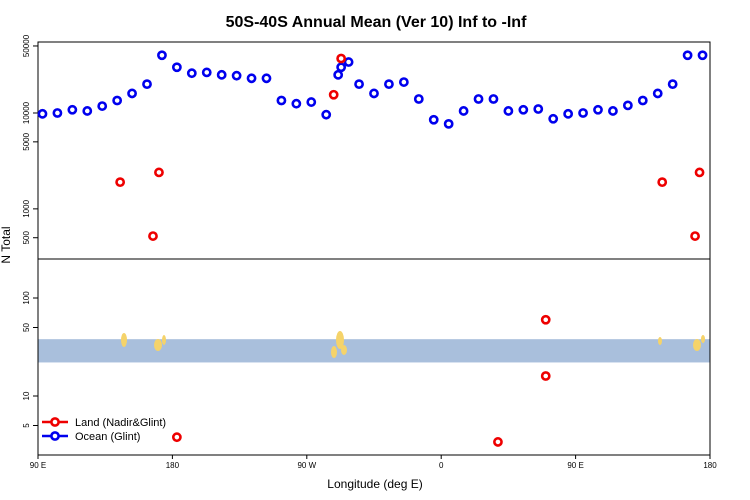 This screenshot has width=750, height=500. Describe the element at coordinates (6, 244) in the screenshot. I see `y-axis-label: N Total` at that location.